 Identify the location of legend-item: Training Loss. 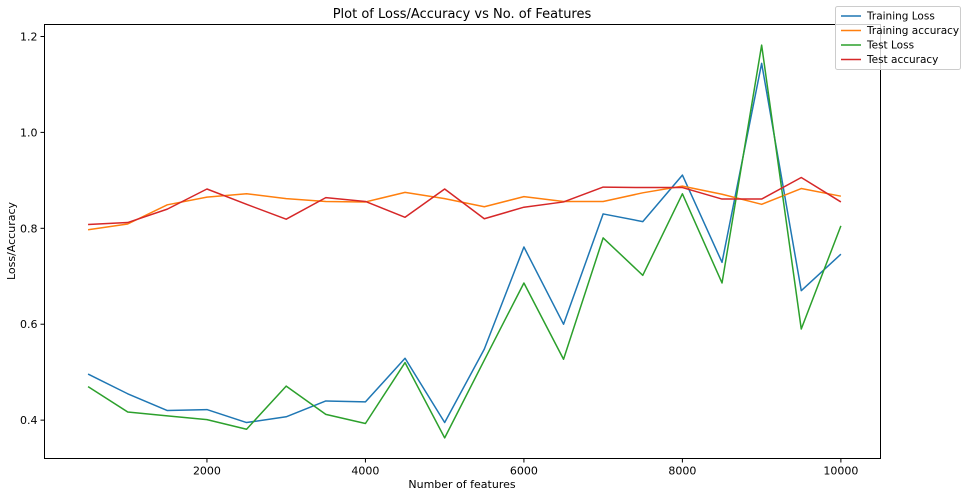
(888, 17).